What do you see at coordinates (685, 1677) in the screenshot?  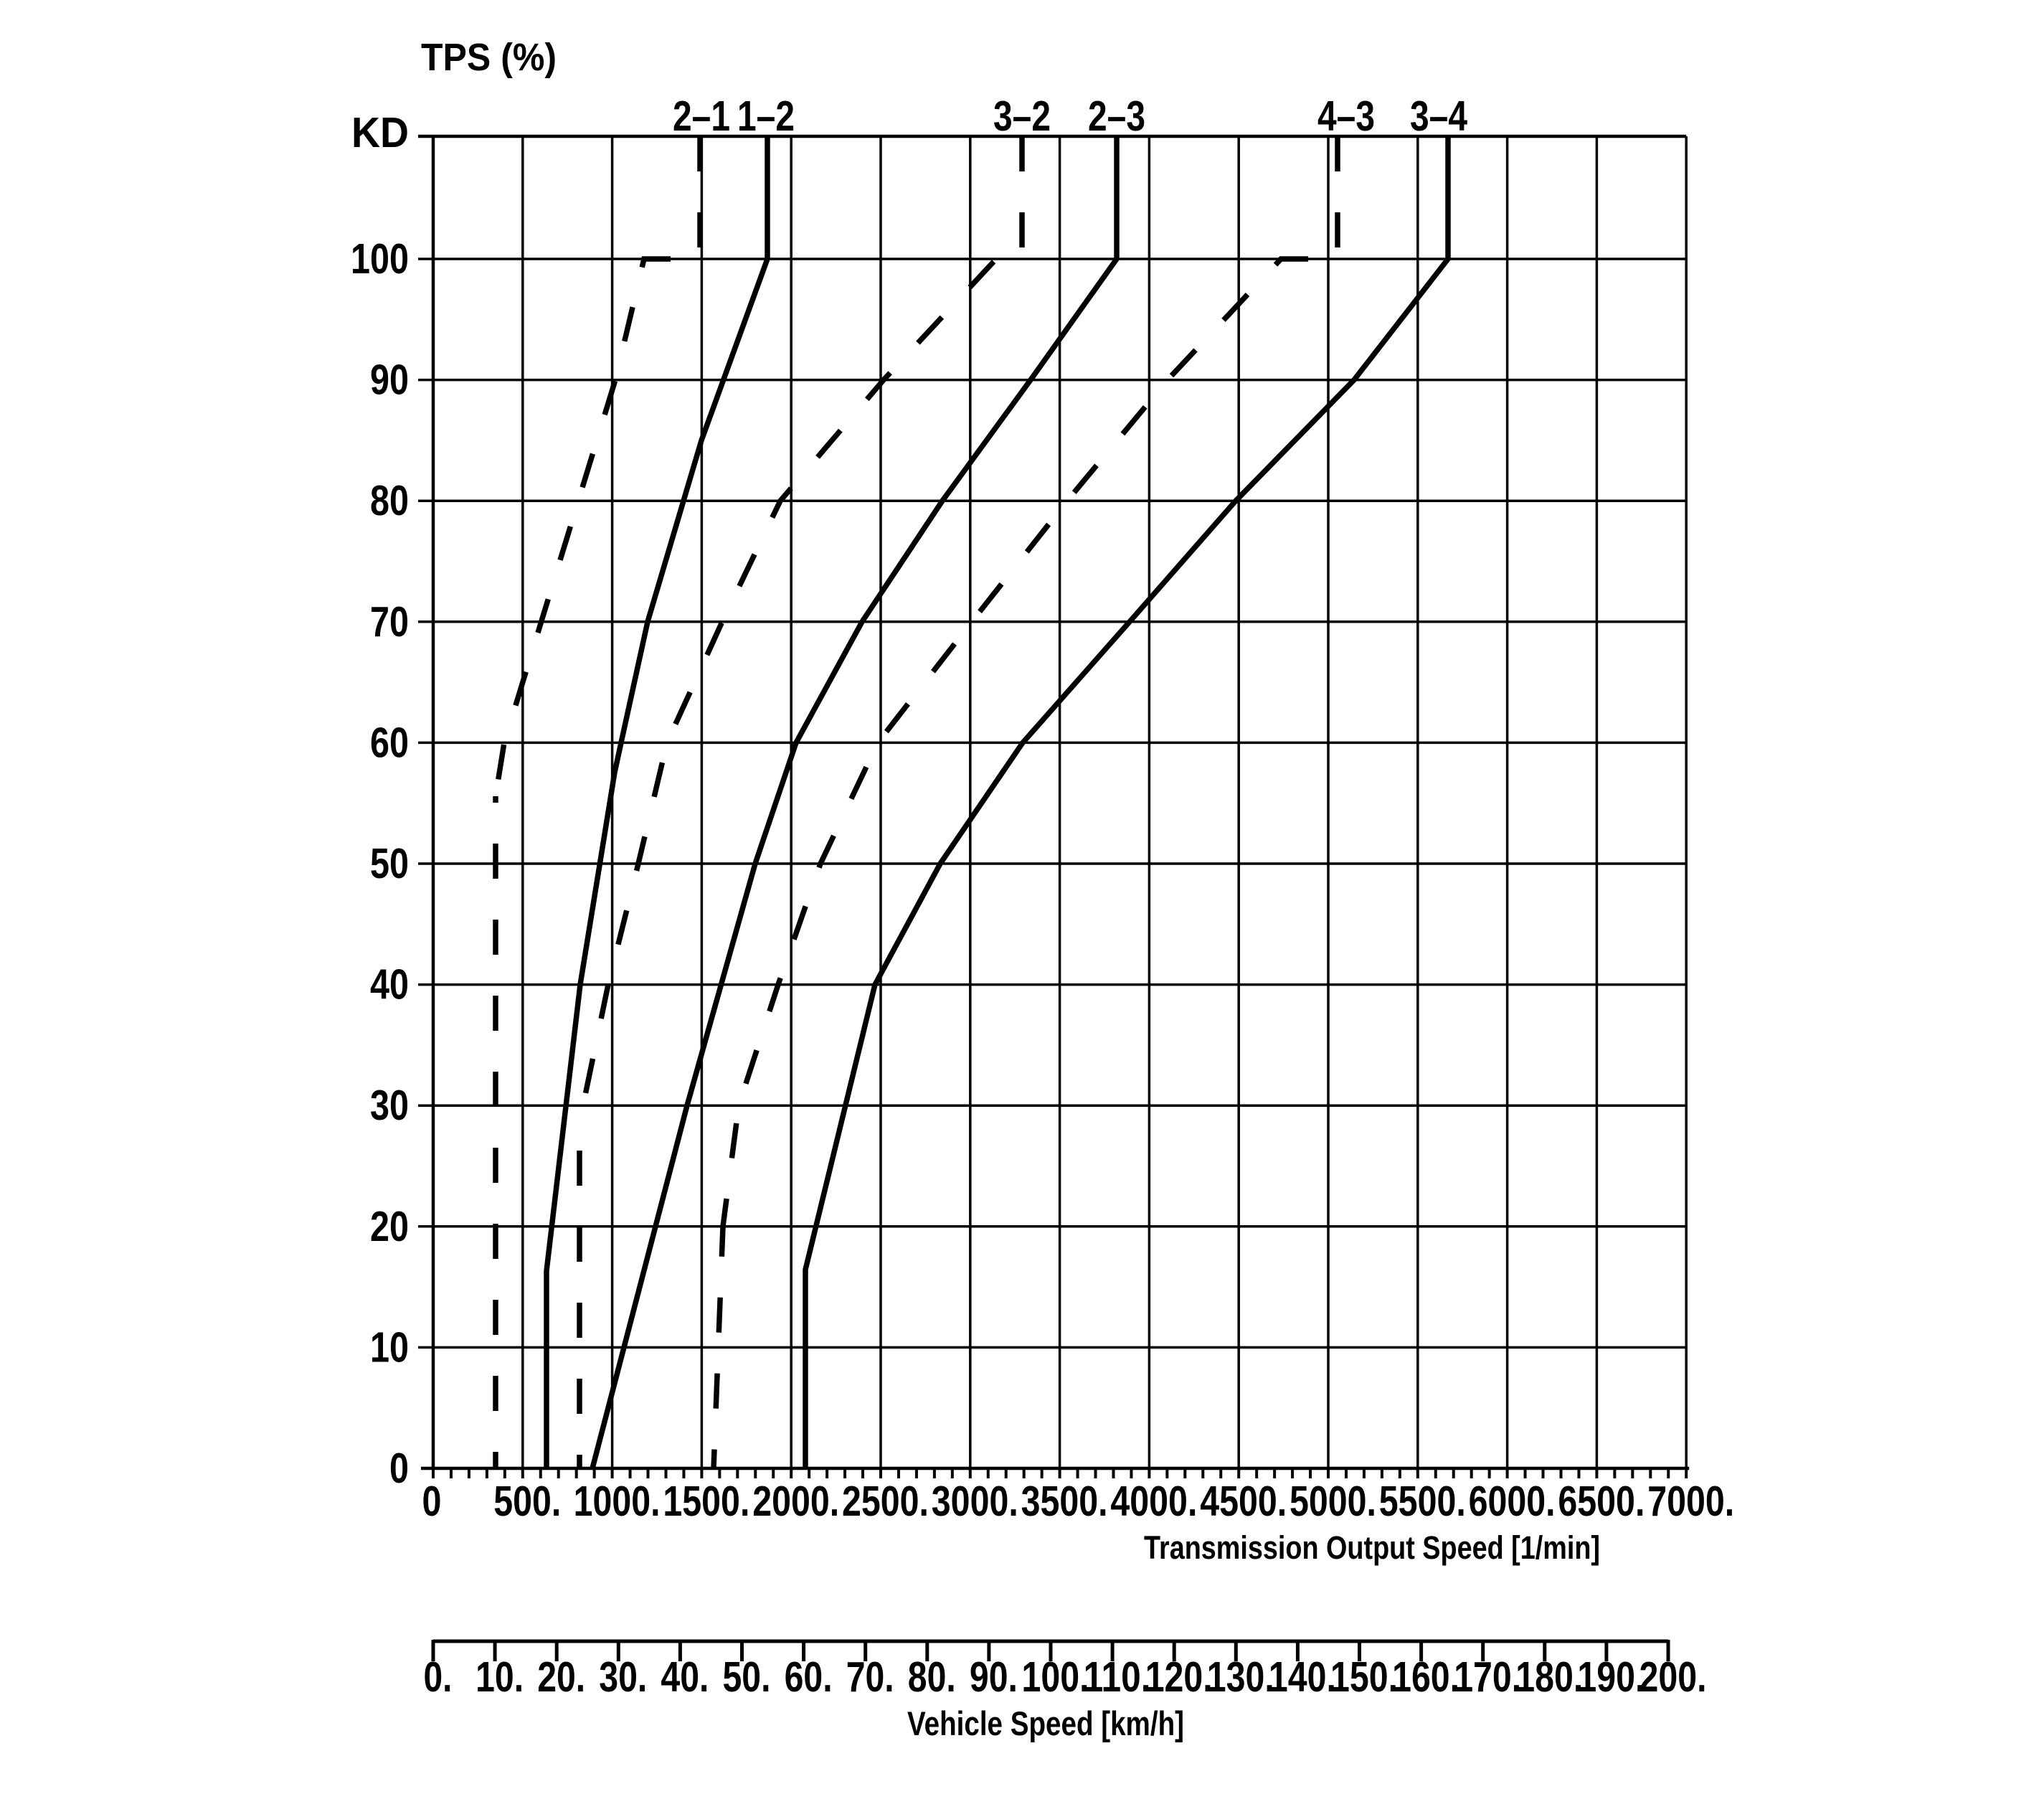 I see `svg-text: 40.` at bounding box center [685, 1677].